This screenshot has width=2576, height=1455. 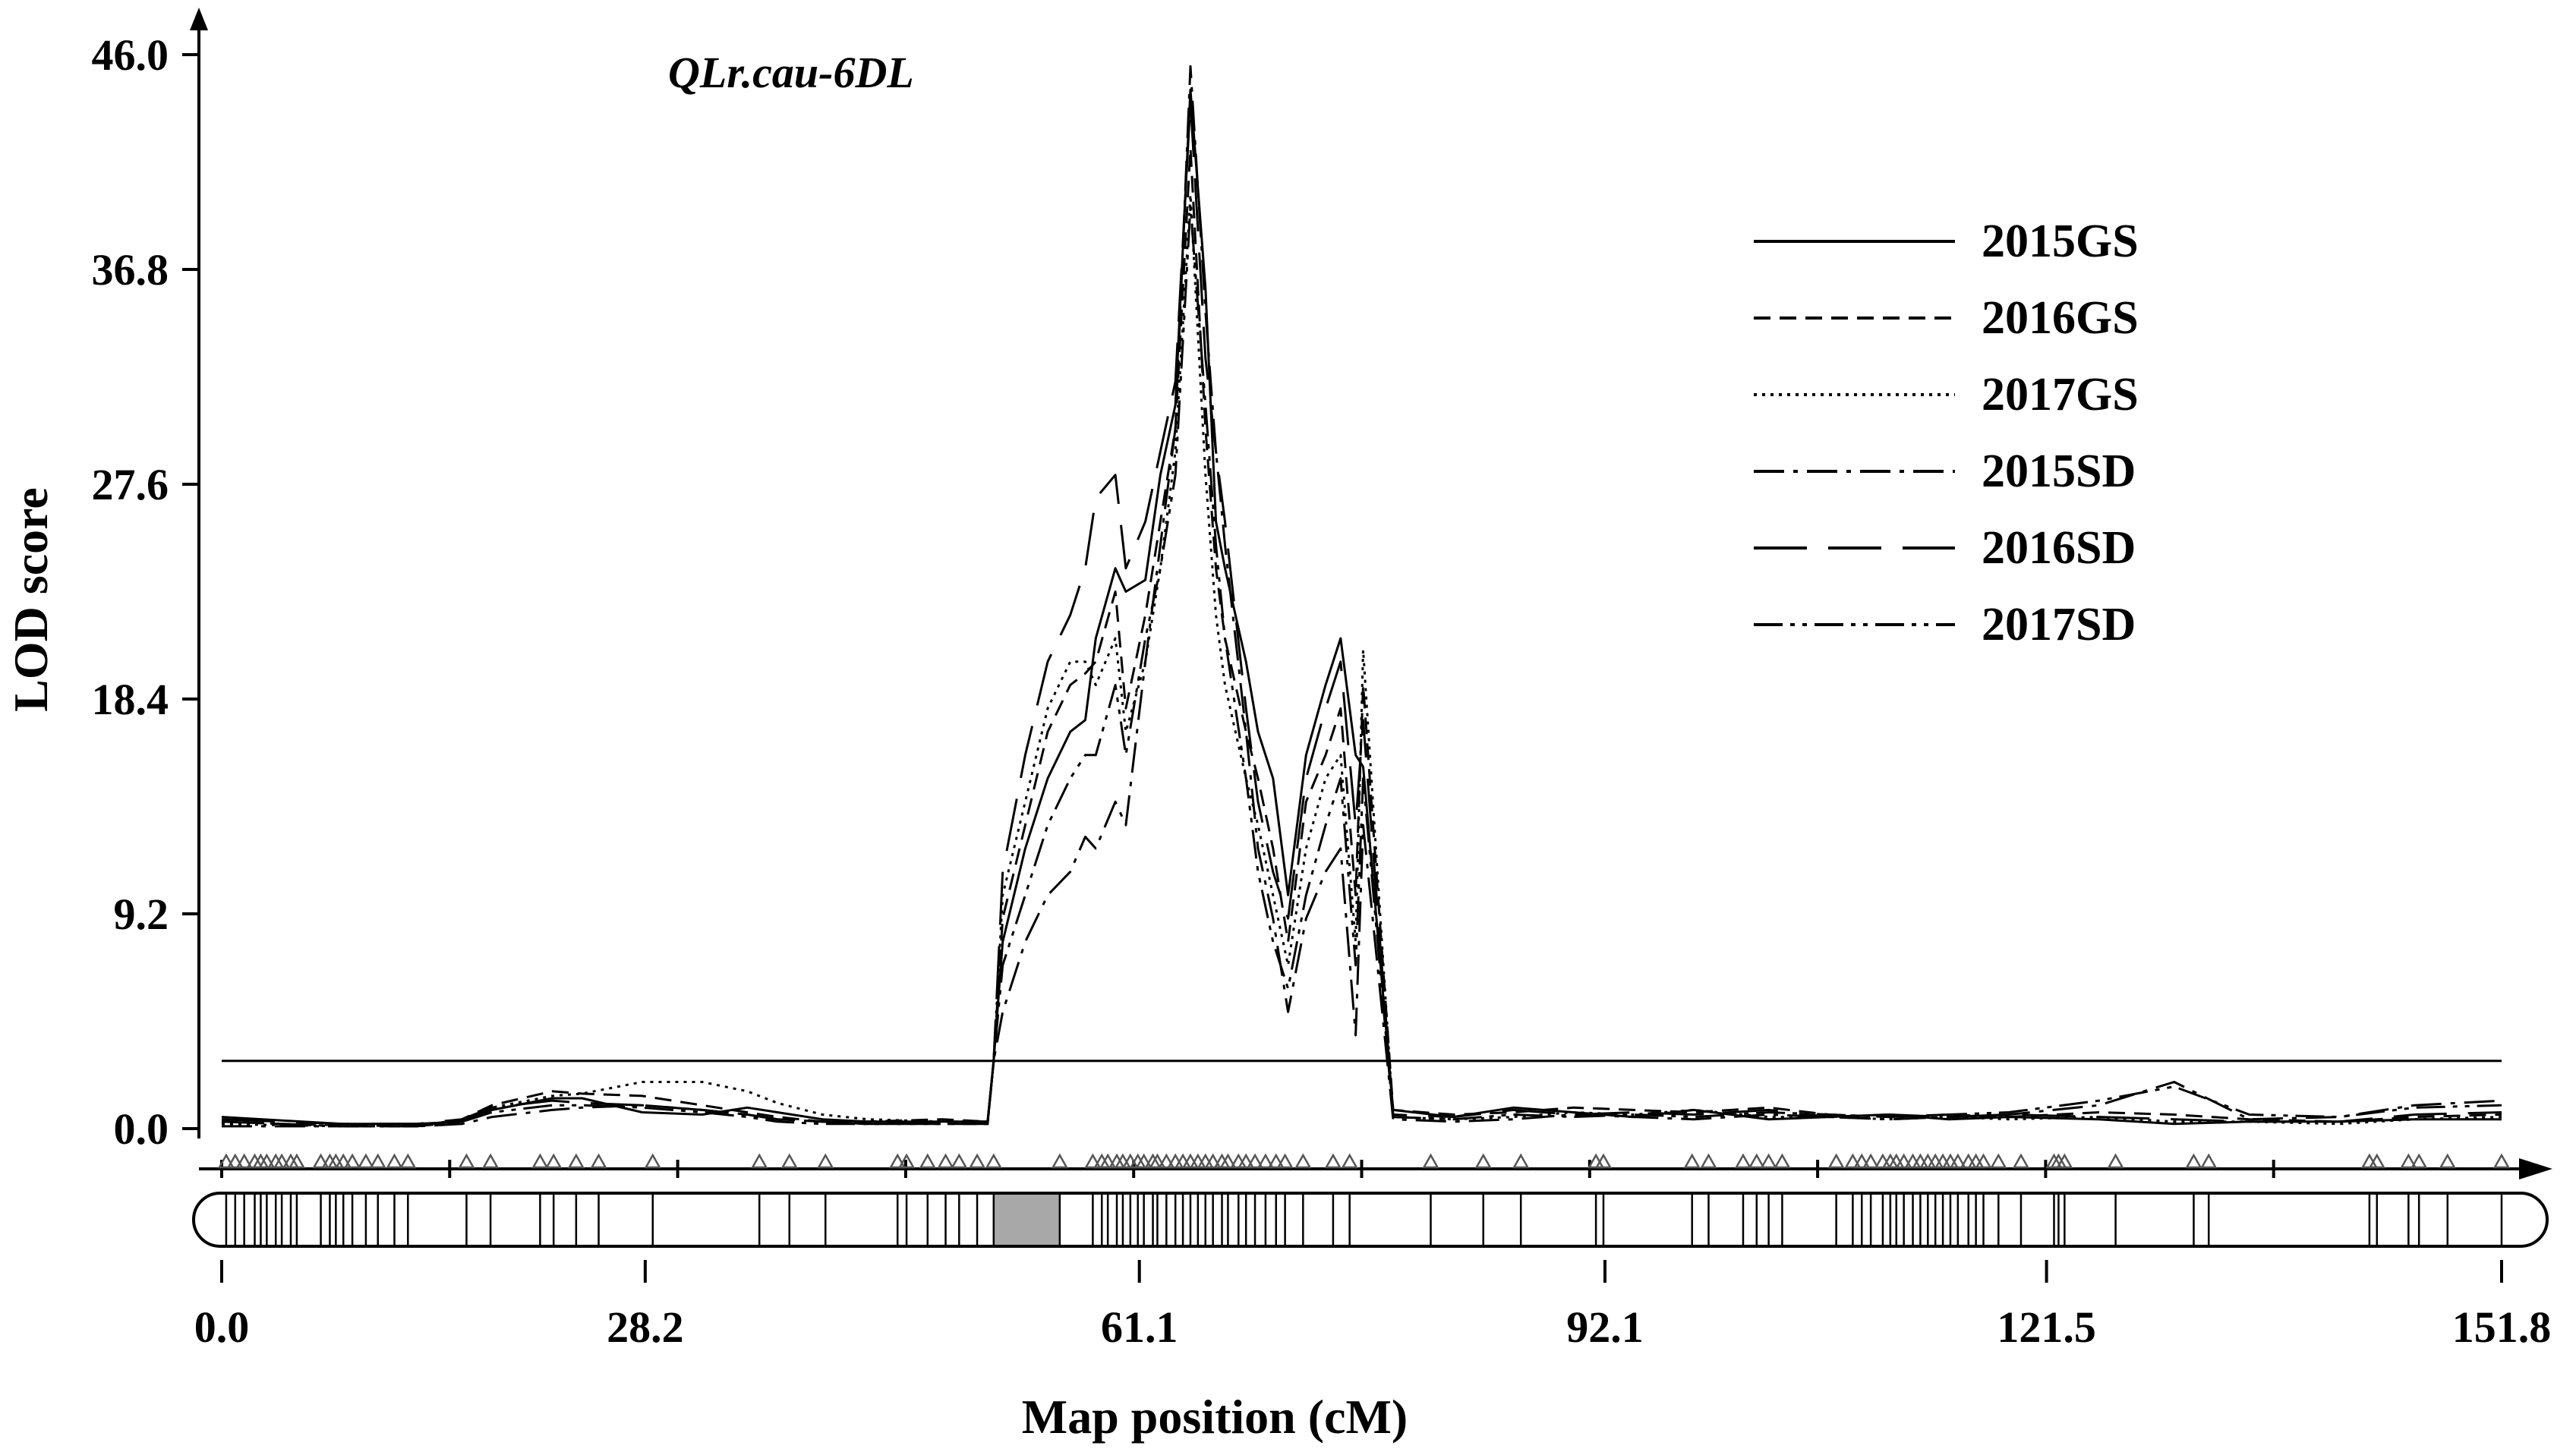 I want to click on y-tick-label: 18.4, so click(x=130, y=699).